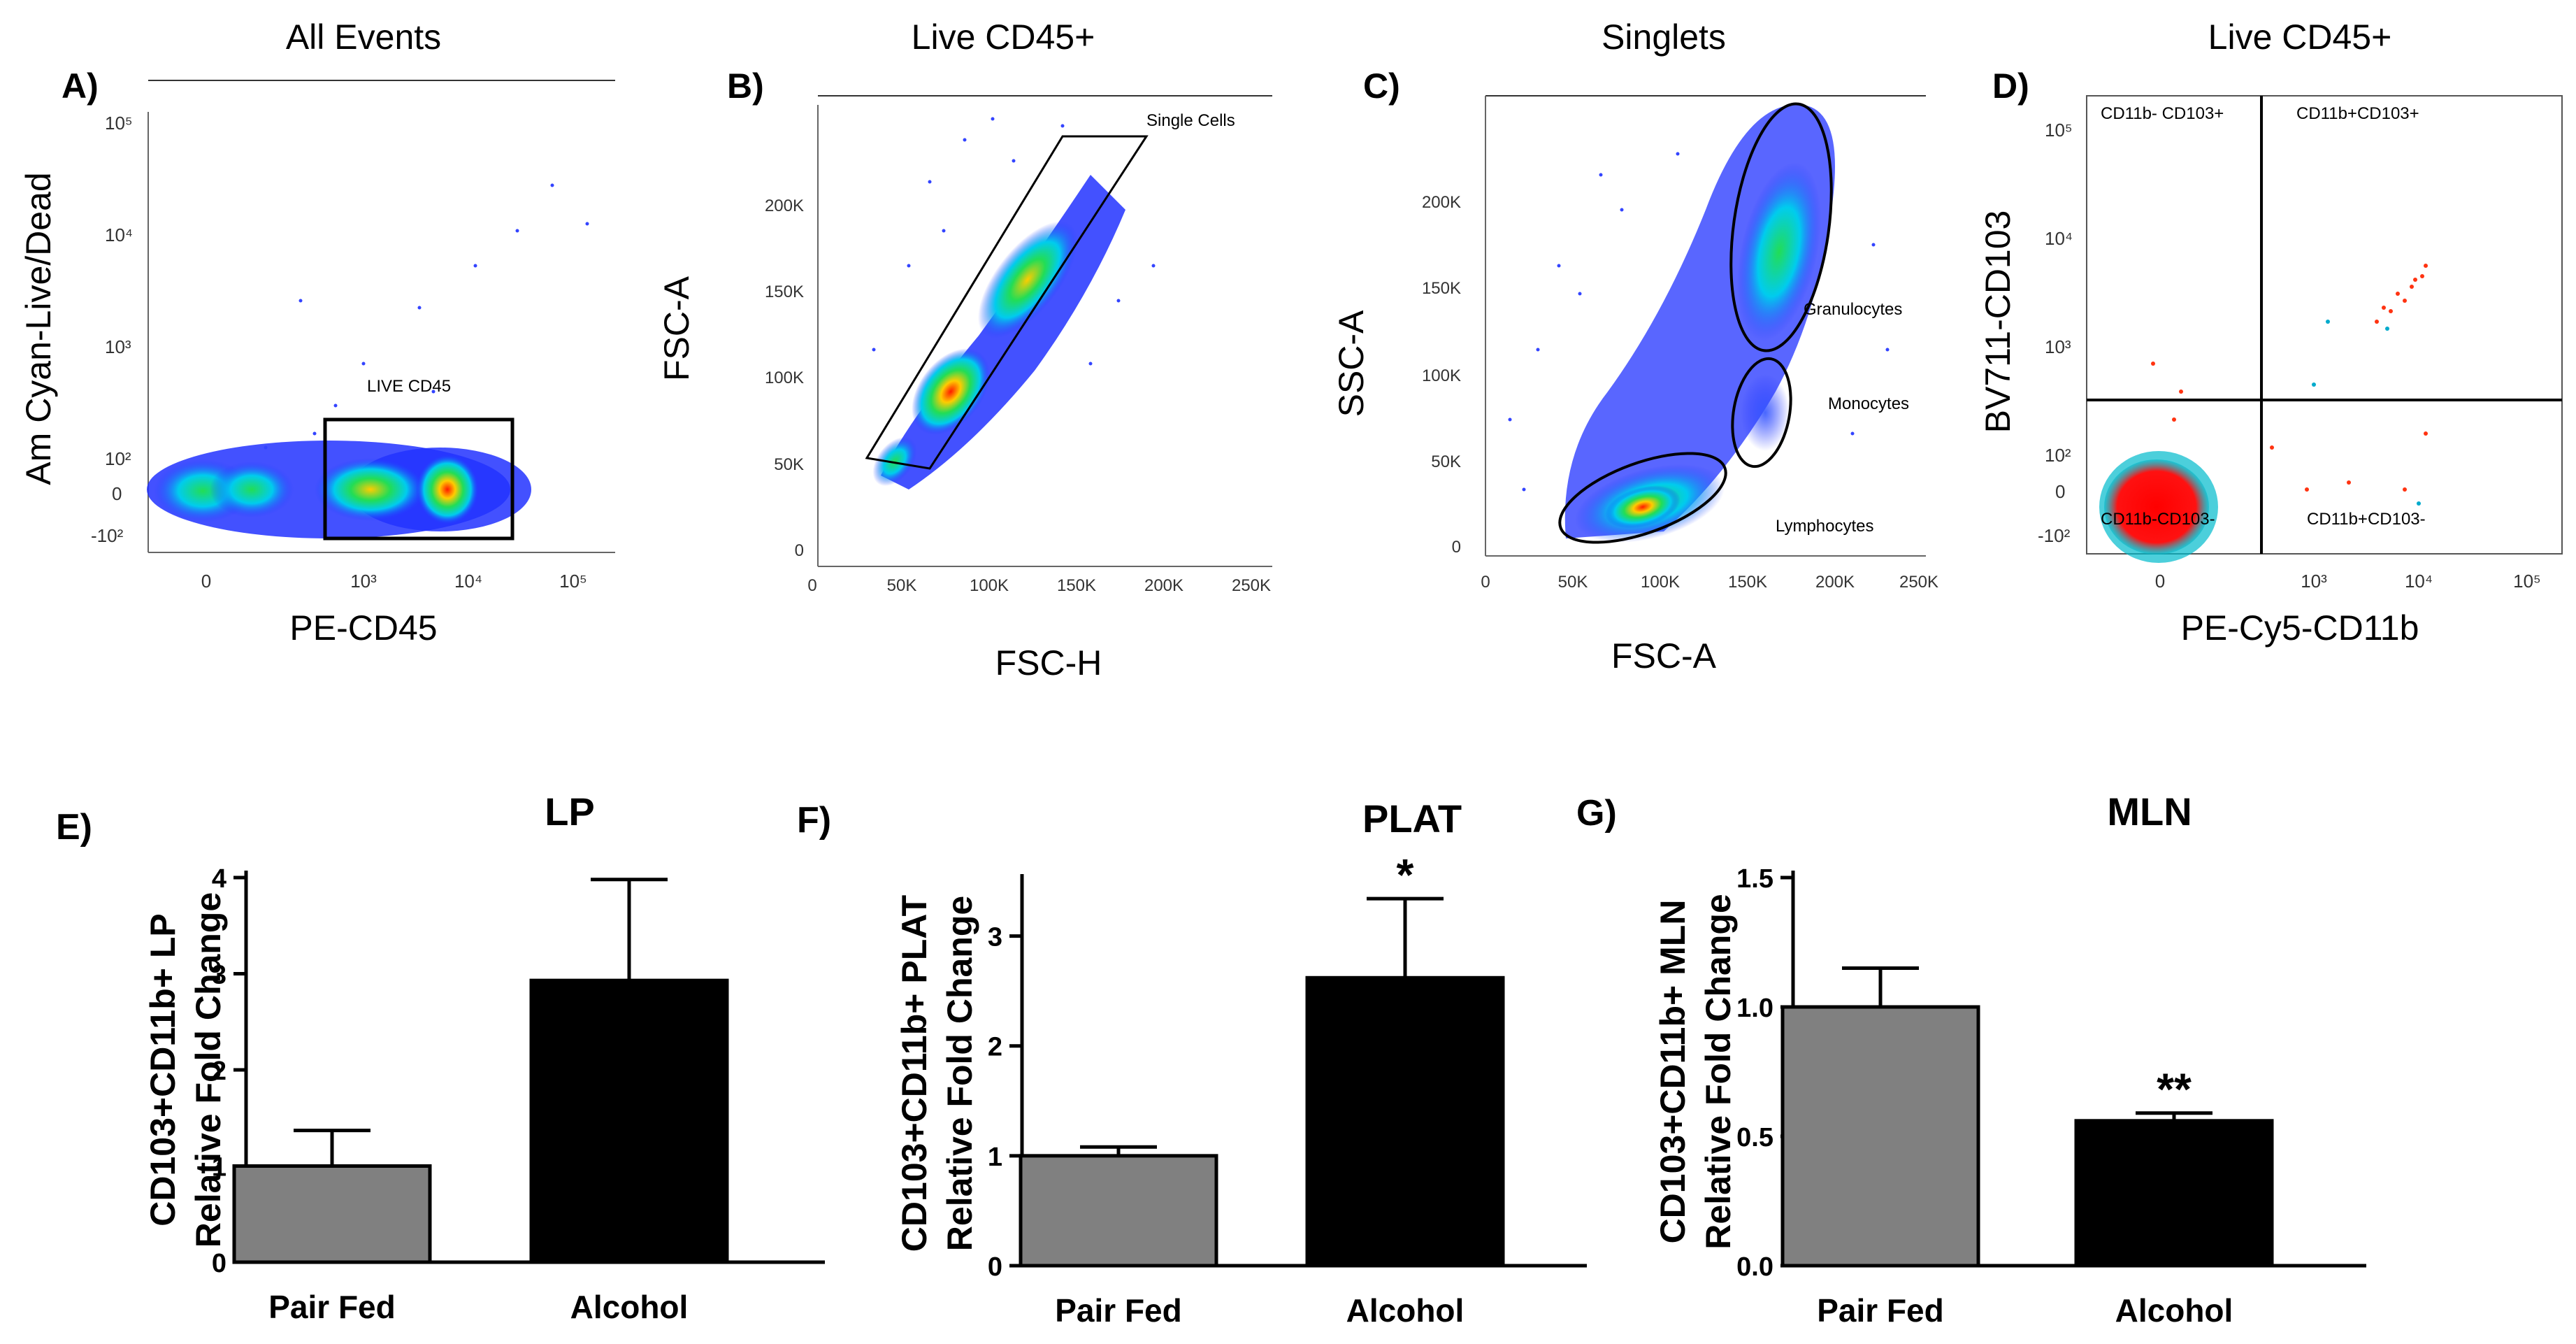 This screenshot has width=2576, height=1344. What do you see at coordinates (1642, 498) in the screenshot?
I see `panel-c-gate-lymphocytes` at bounding box center [1642, 498].